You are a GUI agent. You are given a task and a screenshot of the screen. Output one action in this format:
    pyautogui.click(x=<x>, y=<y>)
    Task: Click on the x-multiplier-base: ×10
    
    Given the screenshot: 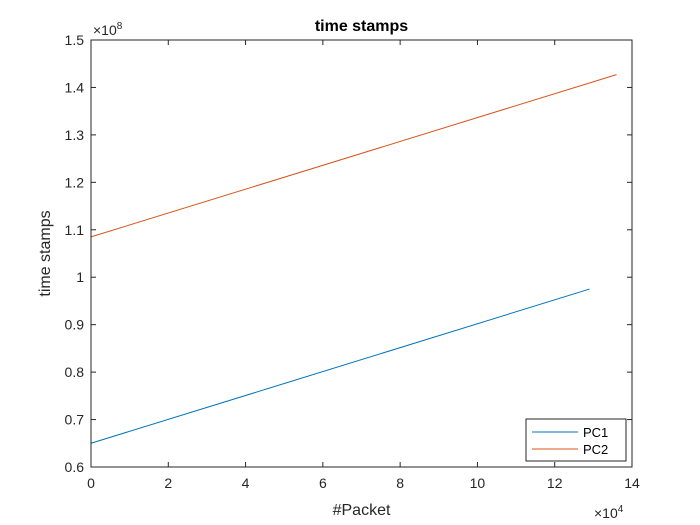 What is the action you would take?
    pyautogui.click(x=606, y=513)
    